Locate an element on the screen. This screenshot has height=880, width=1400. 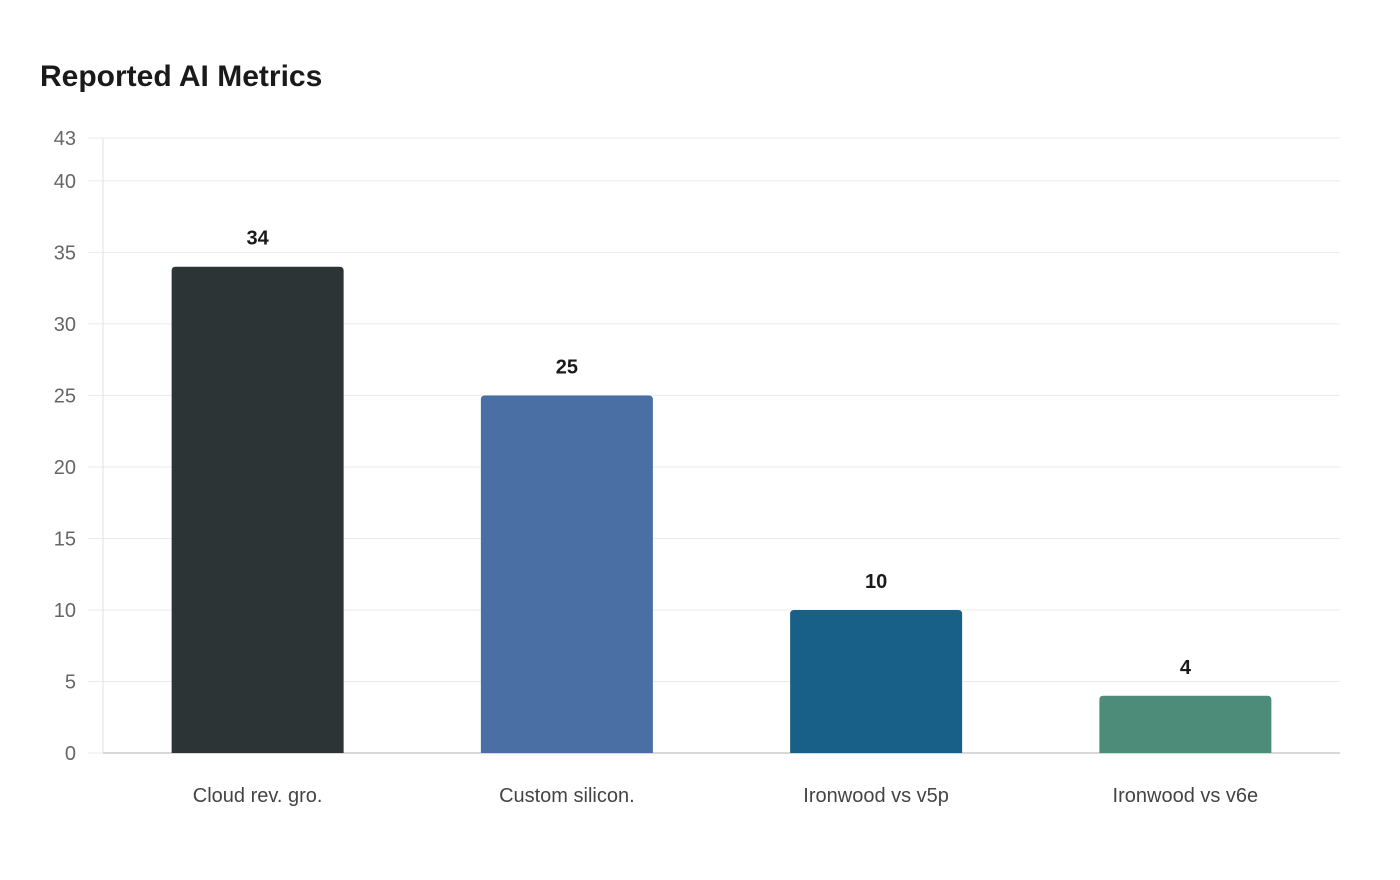
chart-title: Reported AI Metrics is located at coordinates (181, 76).